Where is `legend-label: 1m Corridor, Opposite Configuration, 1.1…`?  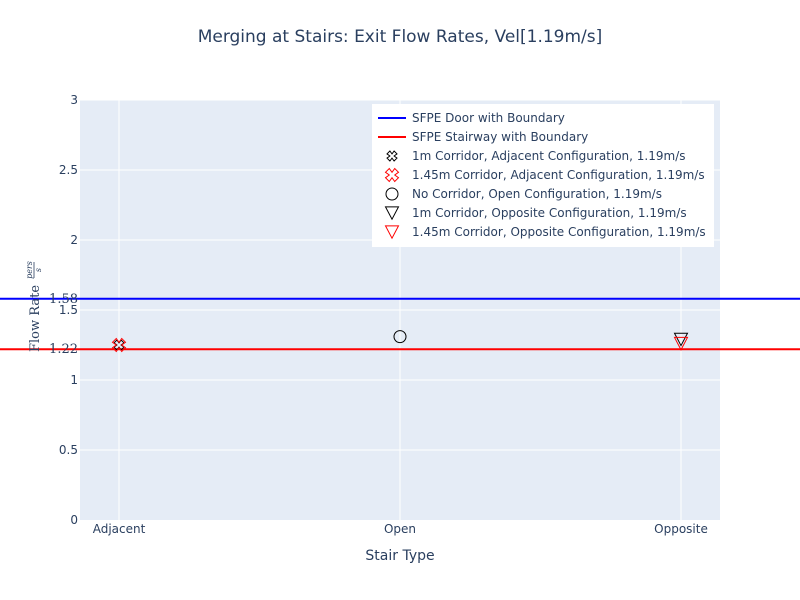 legend-label: 1m Corridor, Opposite Configuration, 1.1… is located at coordinates (549, 213).